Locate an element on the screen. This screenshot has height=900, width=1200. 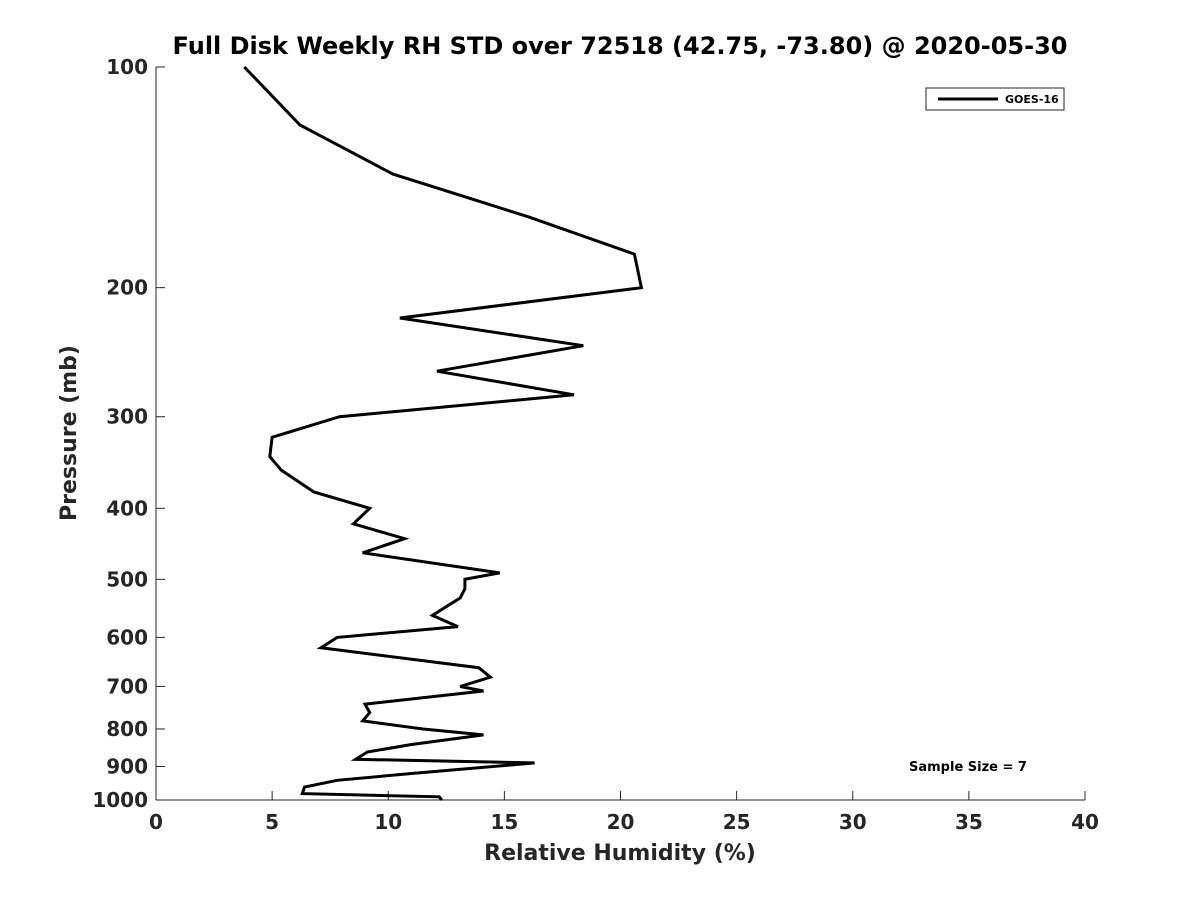
x-axis-label: Relative Humidity (%) is located at coordinates (620, 853).